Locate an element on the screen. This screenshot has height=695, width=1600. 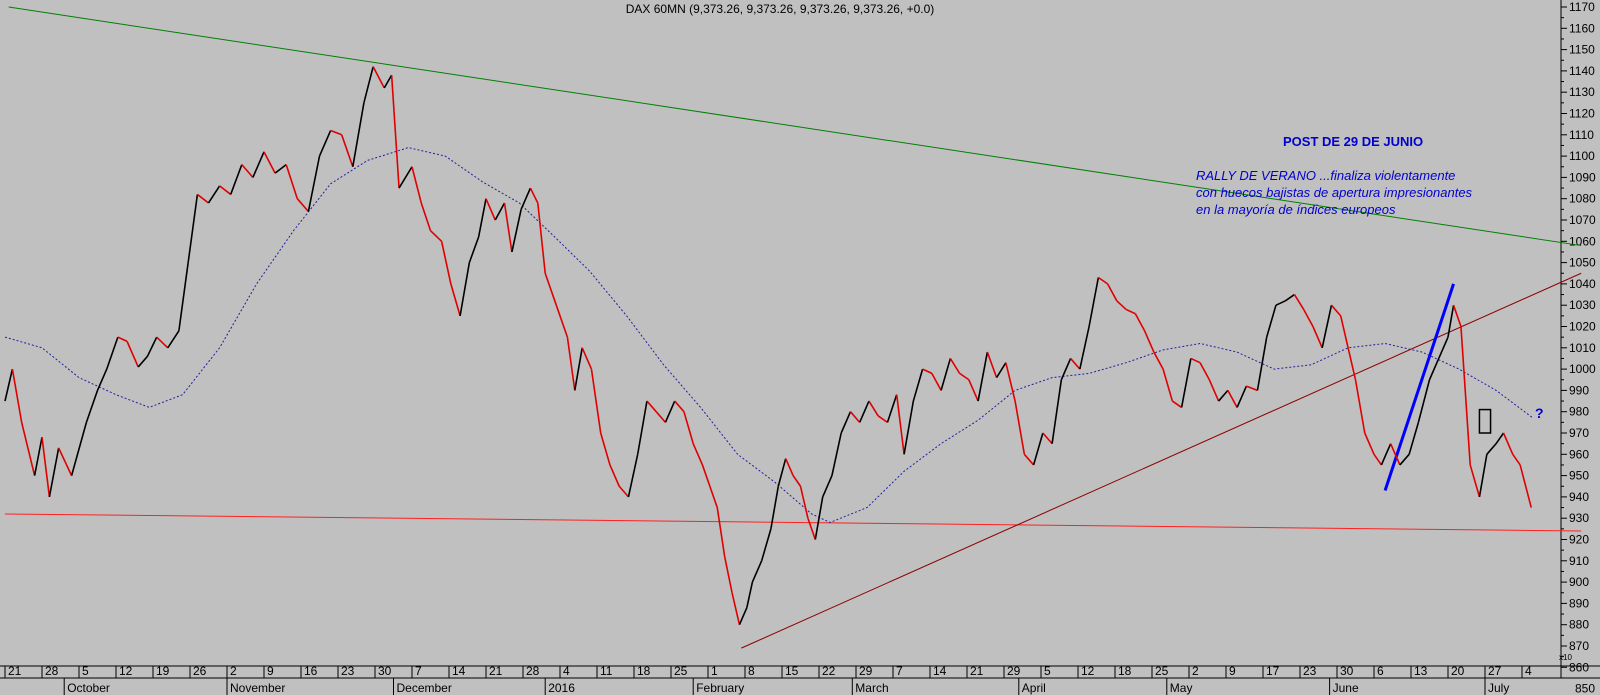
x-day-label: 21 is located at coordinates (977, 671).